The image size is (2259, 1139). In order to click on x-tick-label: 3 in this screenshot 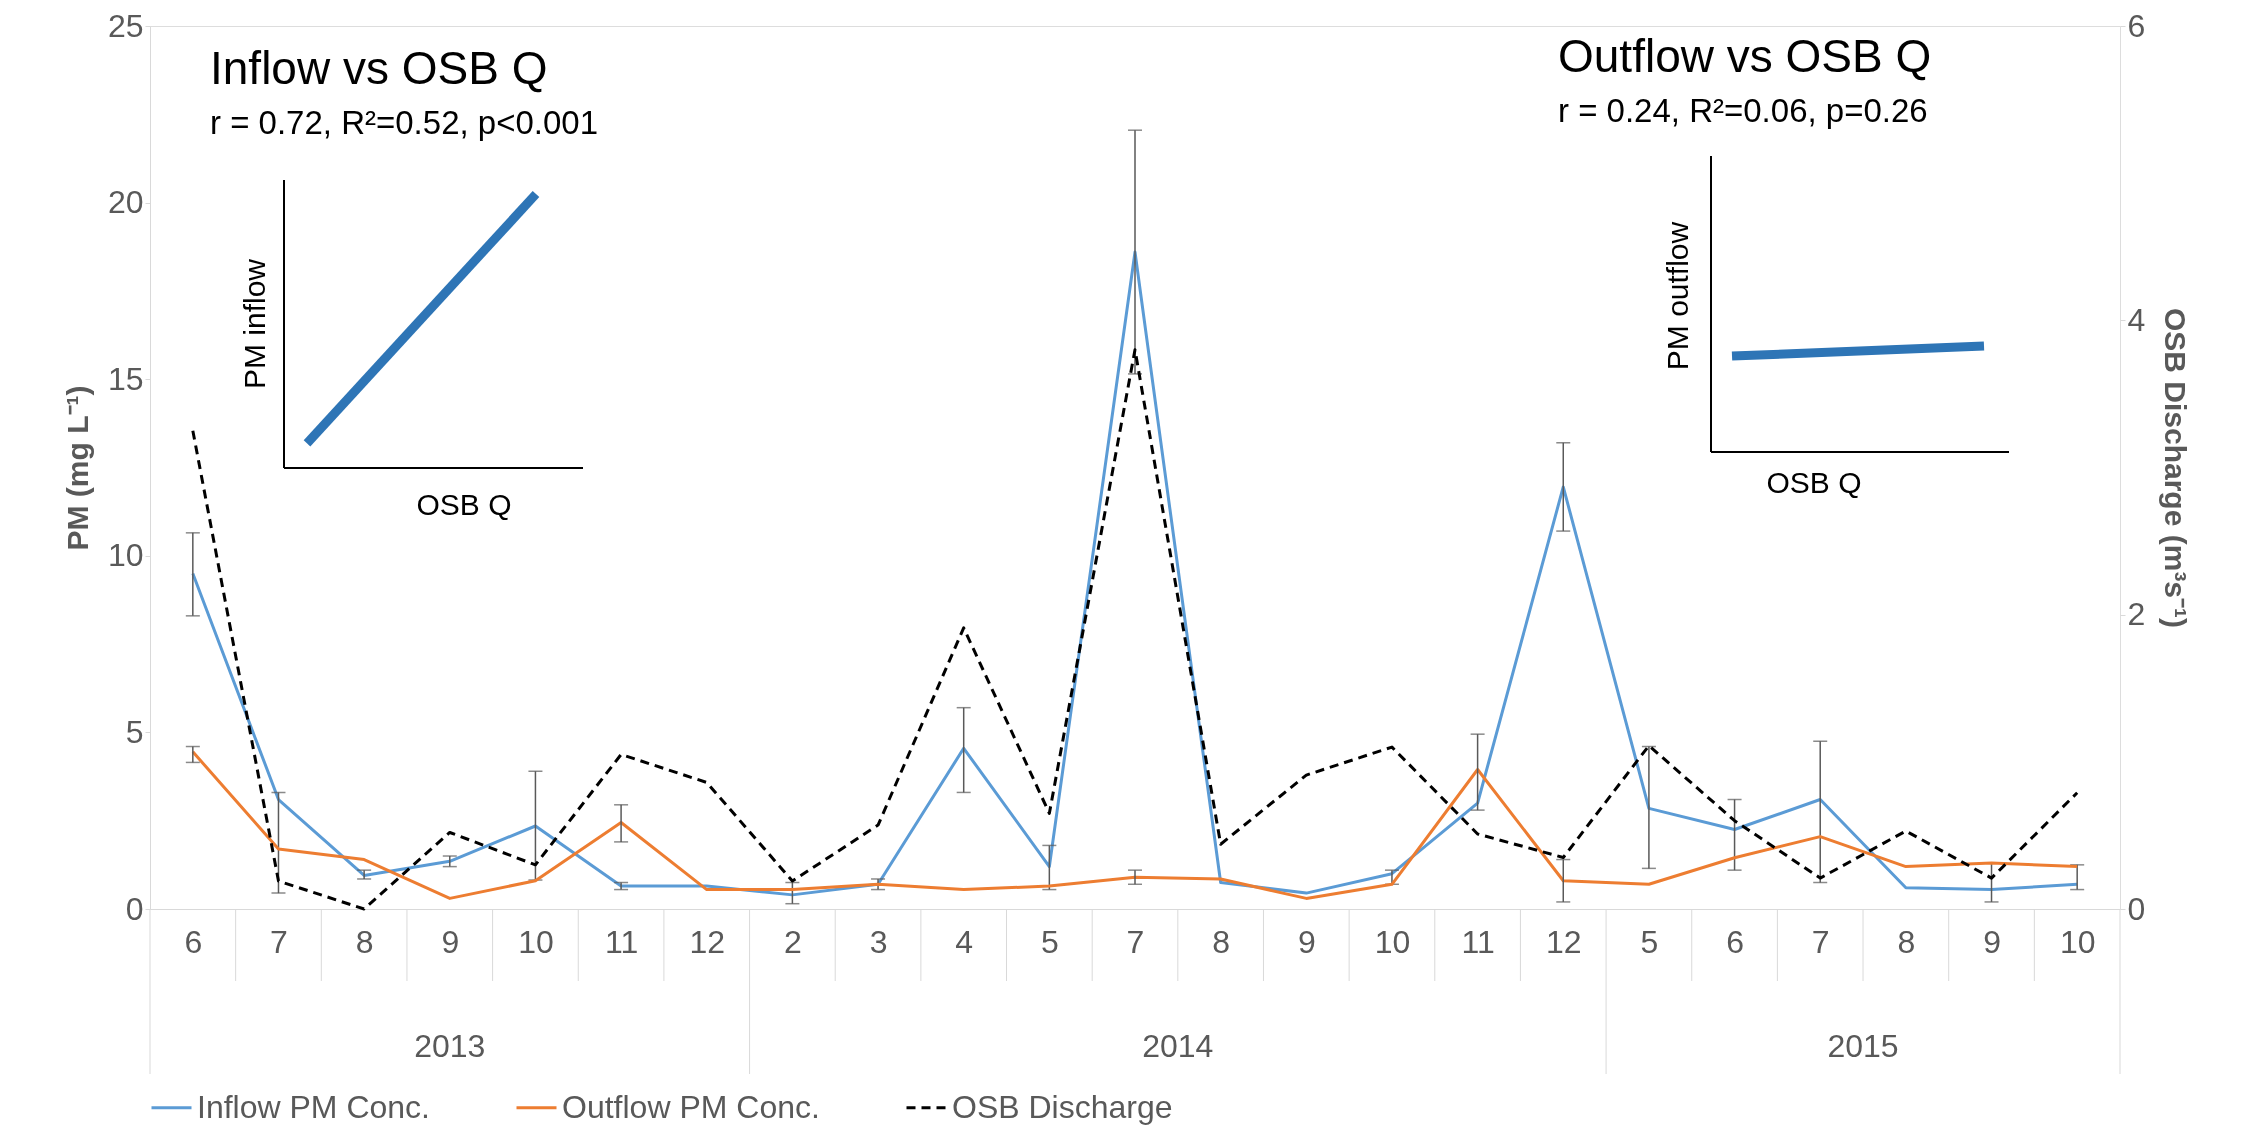, I will do `click(878, 941)`.